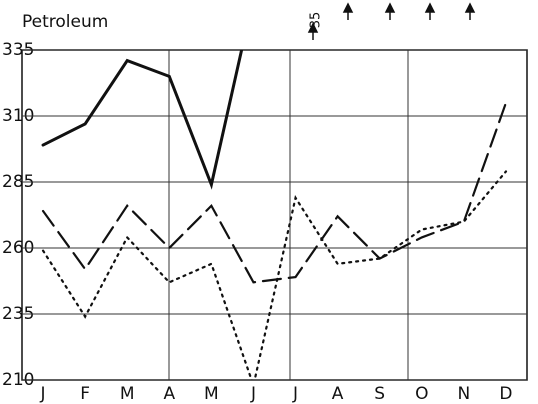 The height and width of the screenshot is (404, 538). I want to click on y-tick-label: 235, so click(18, 314).